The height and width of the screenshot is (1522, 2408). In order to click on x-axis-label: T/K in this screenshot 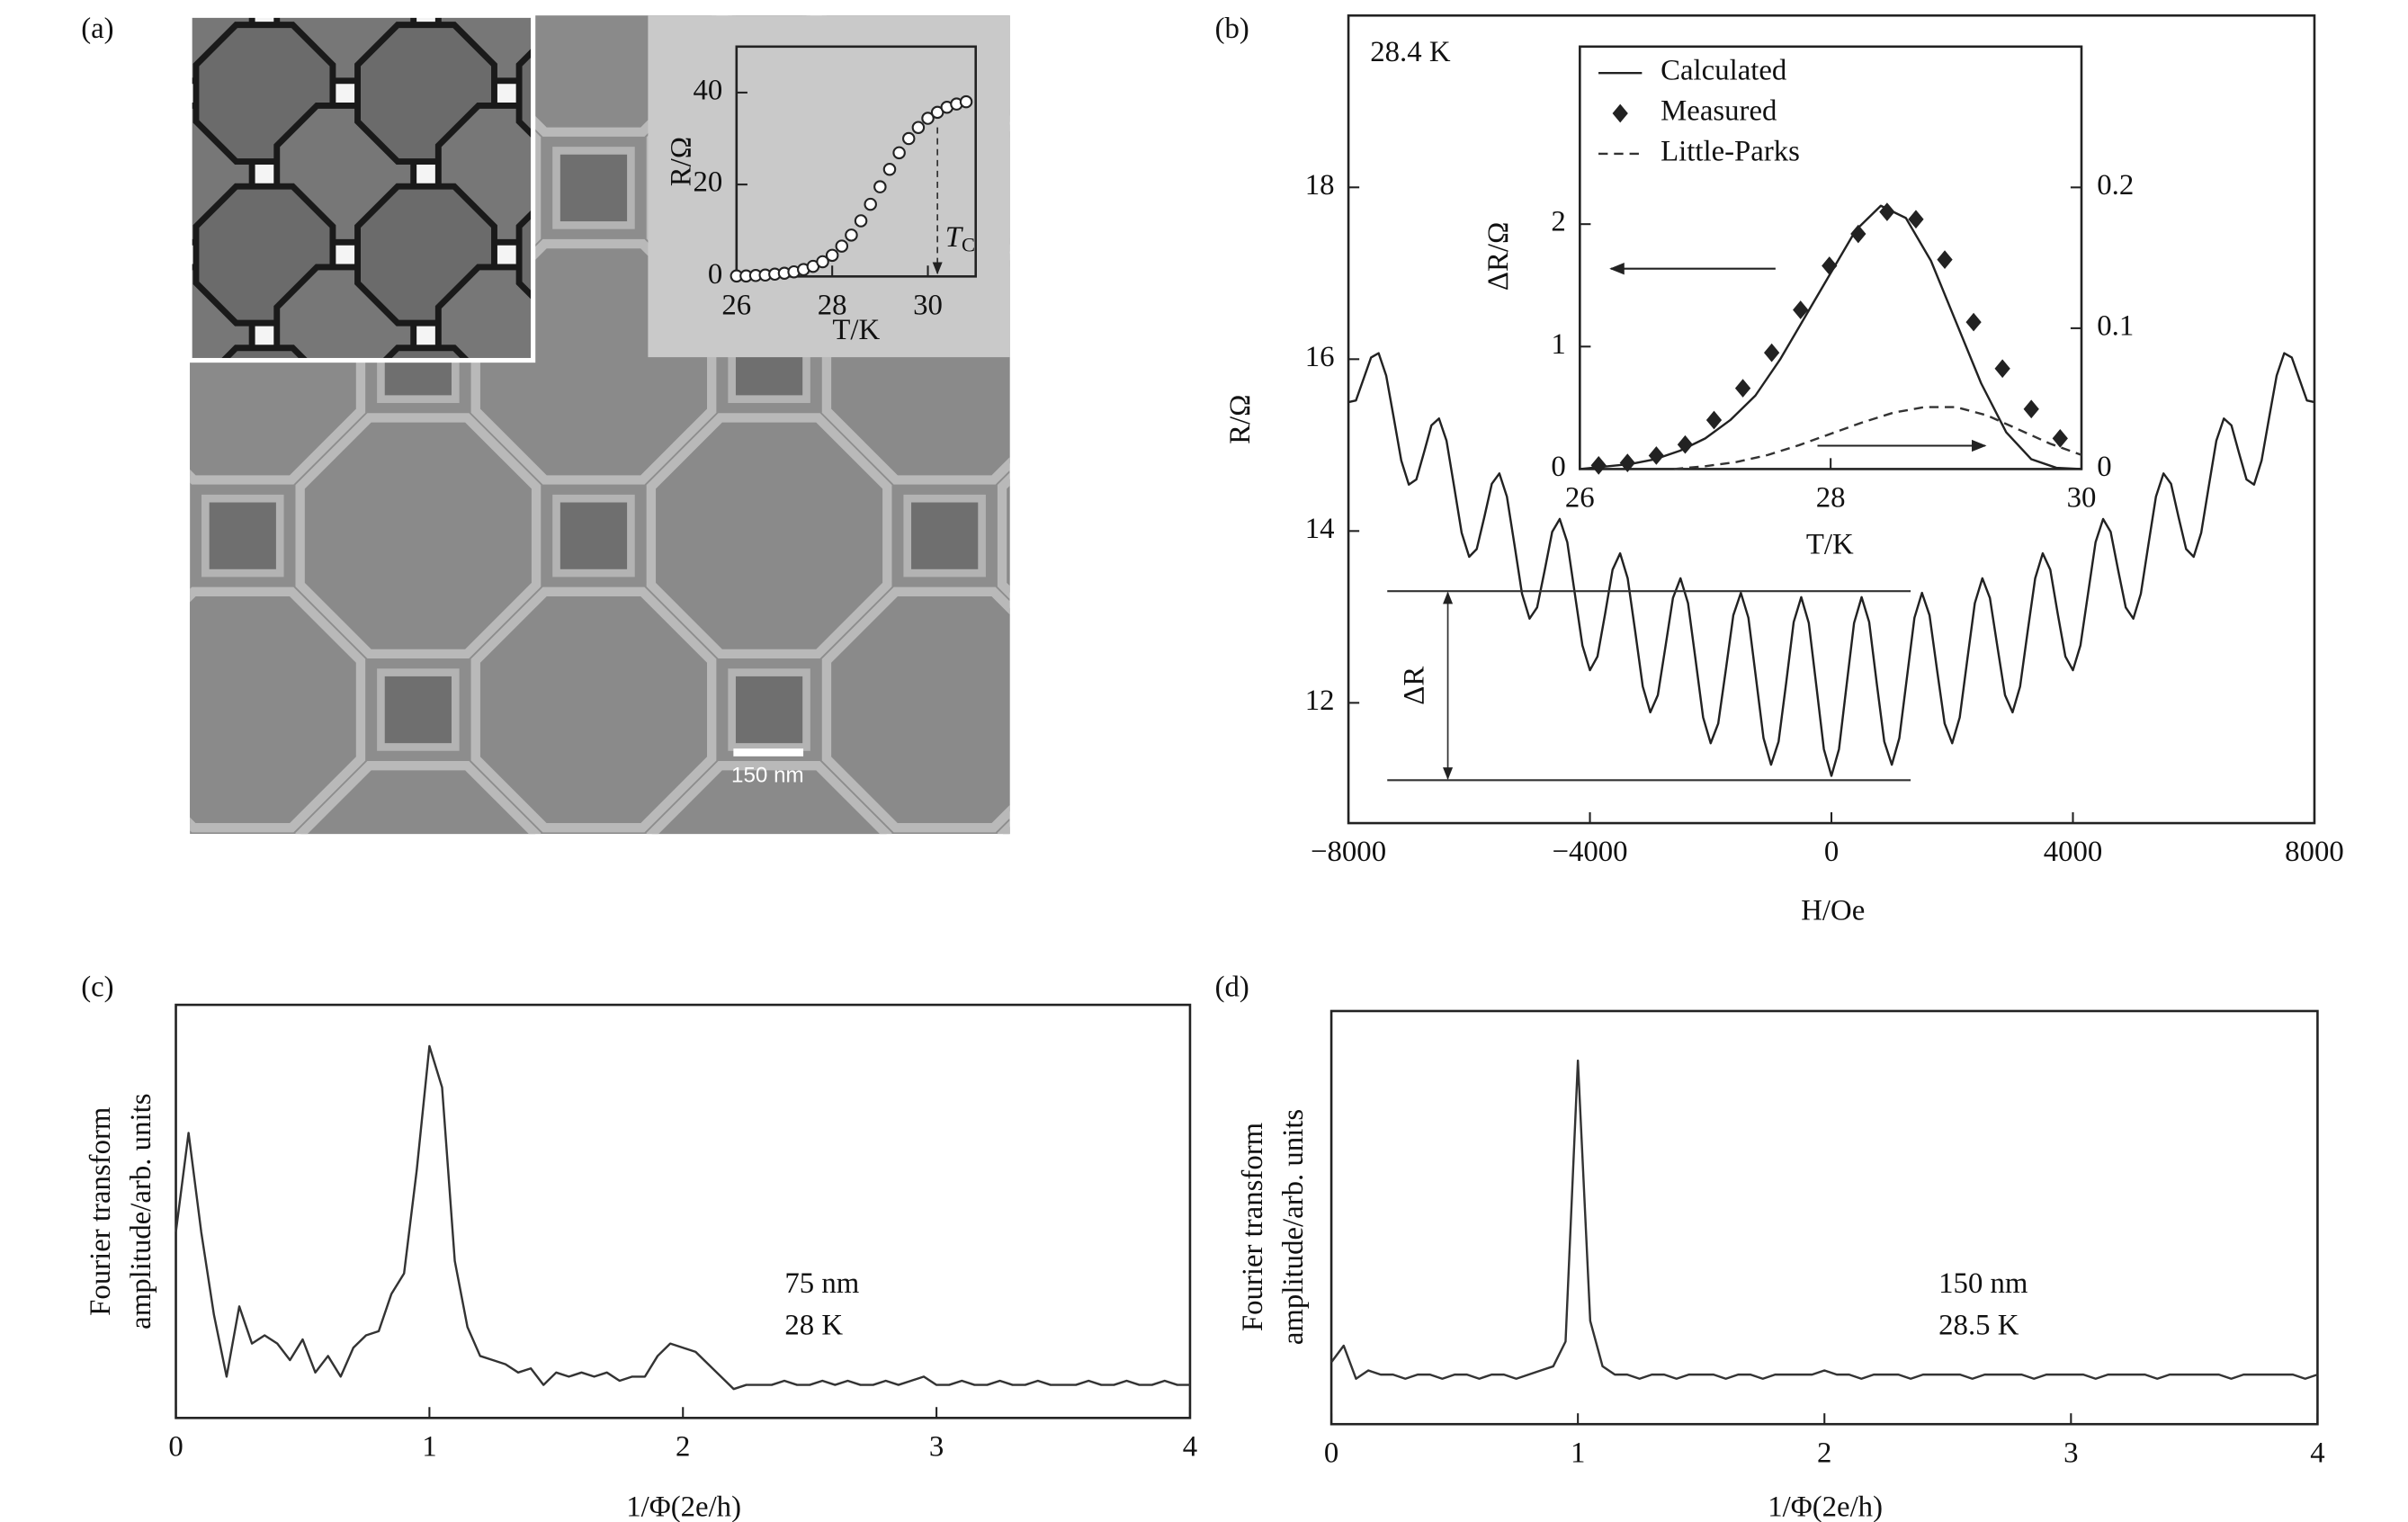, I will do `click(856, 330)`.